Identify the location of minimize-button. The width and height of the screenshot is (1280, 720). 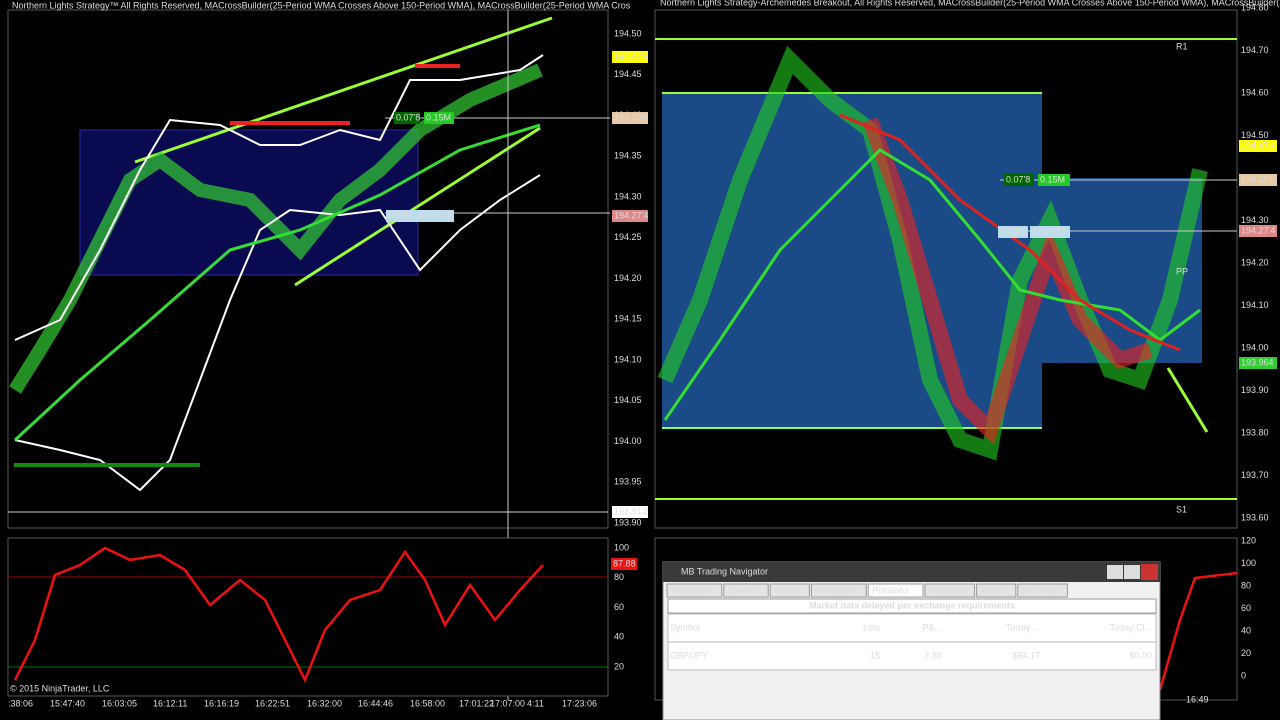
(1115, 572).